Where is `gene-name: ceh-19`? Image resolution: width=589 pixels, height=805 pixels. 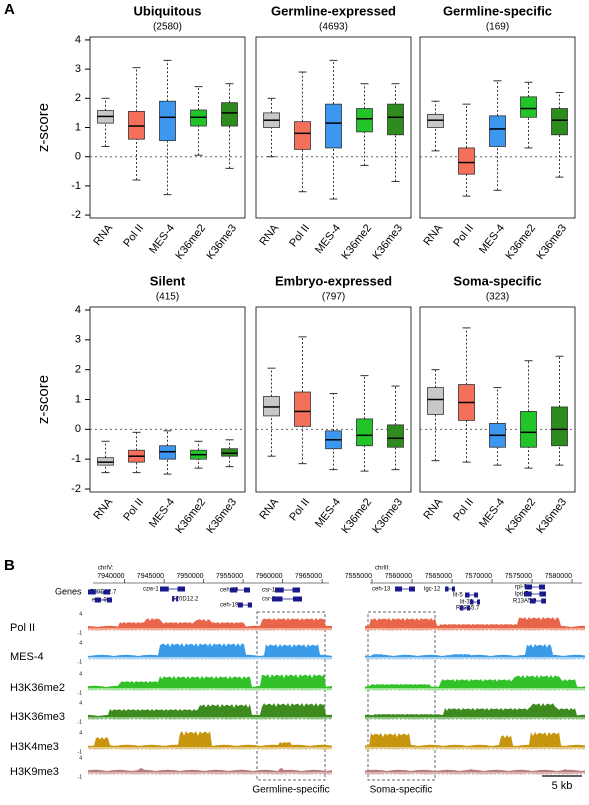 gene-name: ceh-19 is located at coordinates (229, 591).